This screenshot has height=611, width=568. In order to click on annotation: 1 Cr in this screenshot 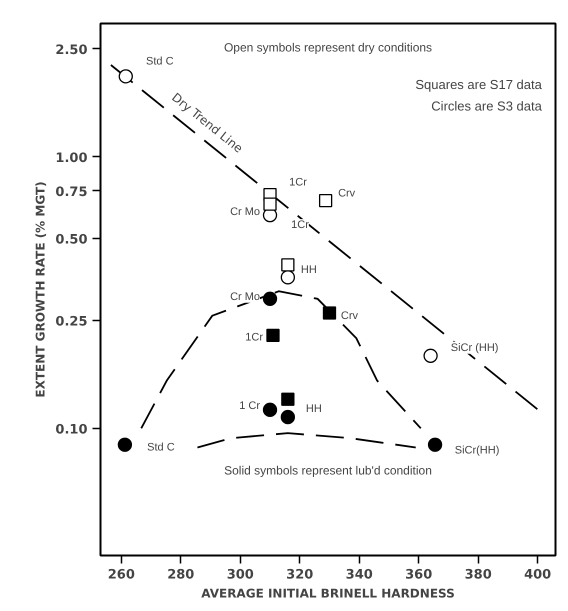, I will do `click(249, 406)`.